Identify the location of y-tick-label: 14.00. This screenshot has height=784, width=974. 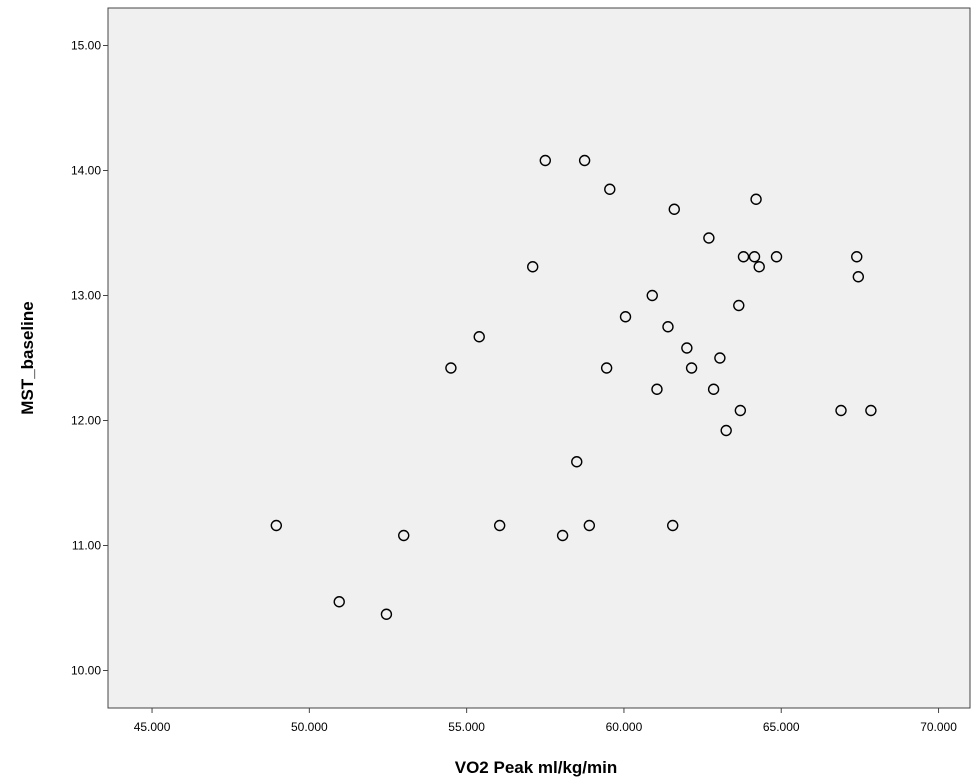
(86, 171).